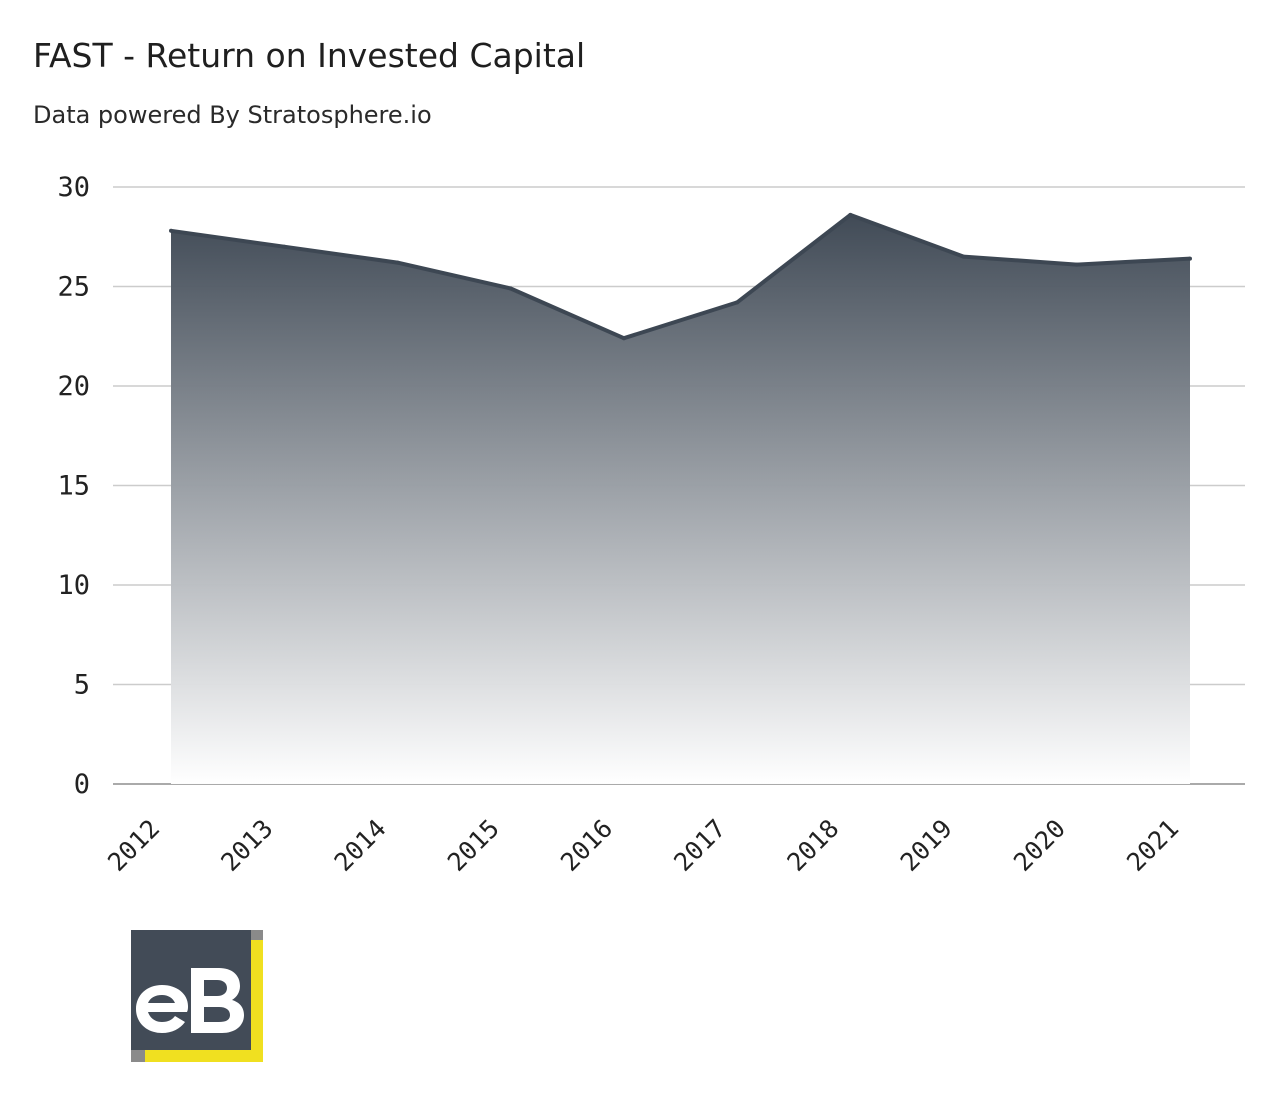 Image resolution: width=1280 pixels, height=1094 pixels. What do you see at coordinates (473, 845) in the screenshot?
I see `x-tick-label: 2015` at bounding box center [473, 845].